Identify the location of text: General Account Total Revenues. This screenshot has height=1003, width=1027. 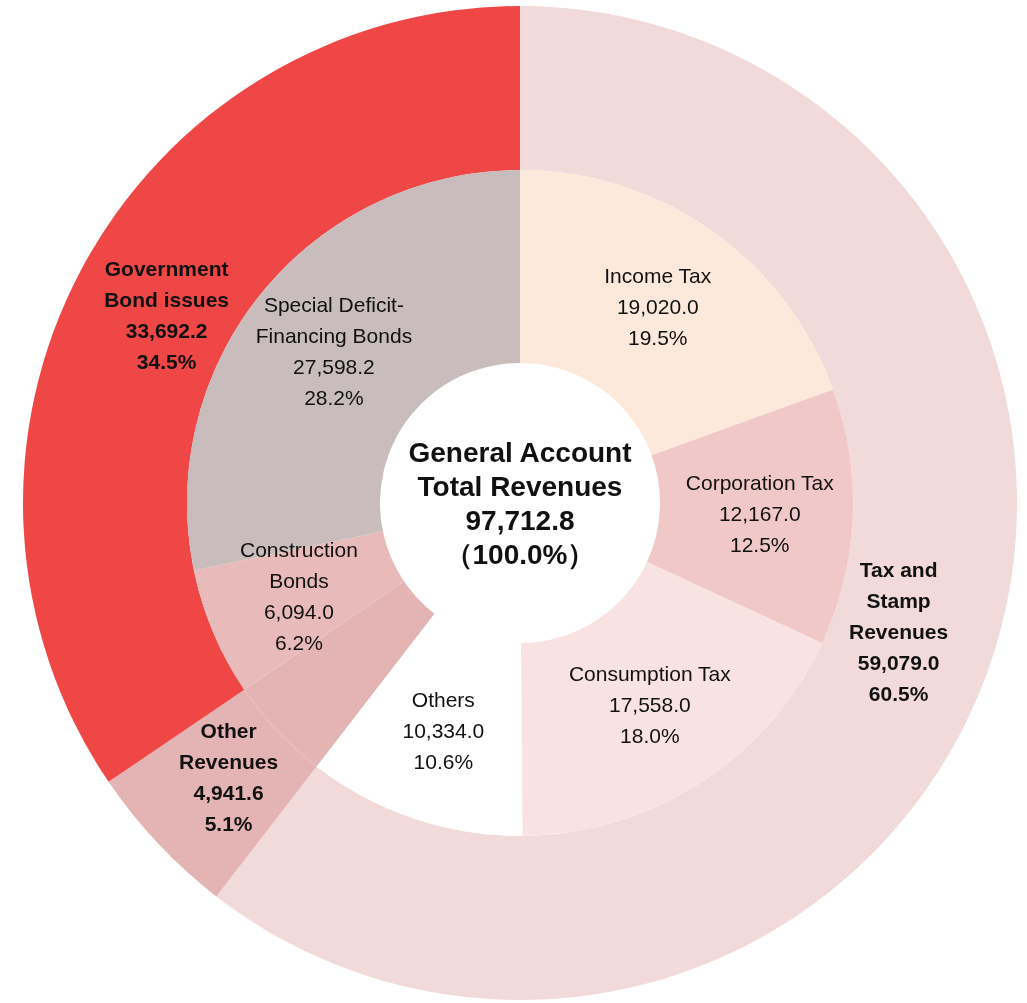
(520, 469).